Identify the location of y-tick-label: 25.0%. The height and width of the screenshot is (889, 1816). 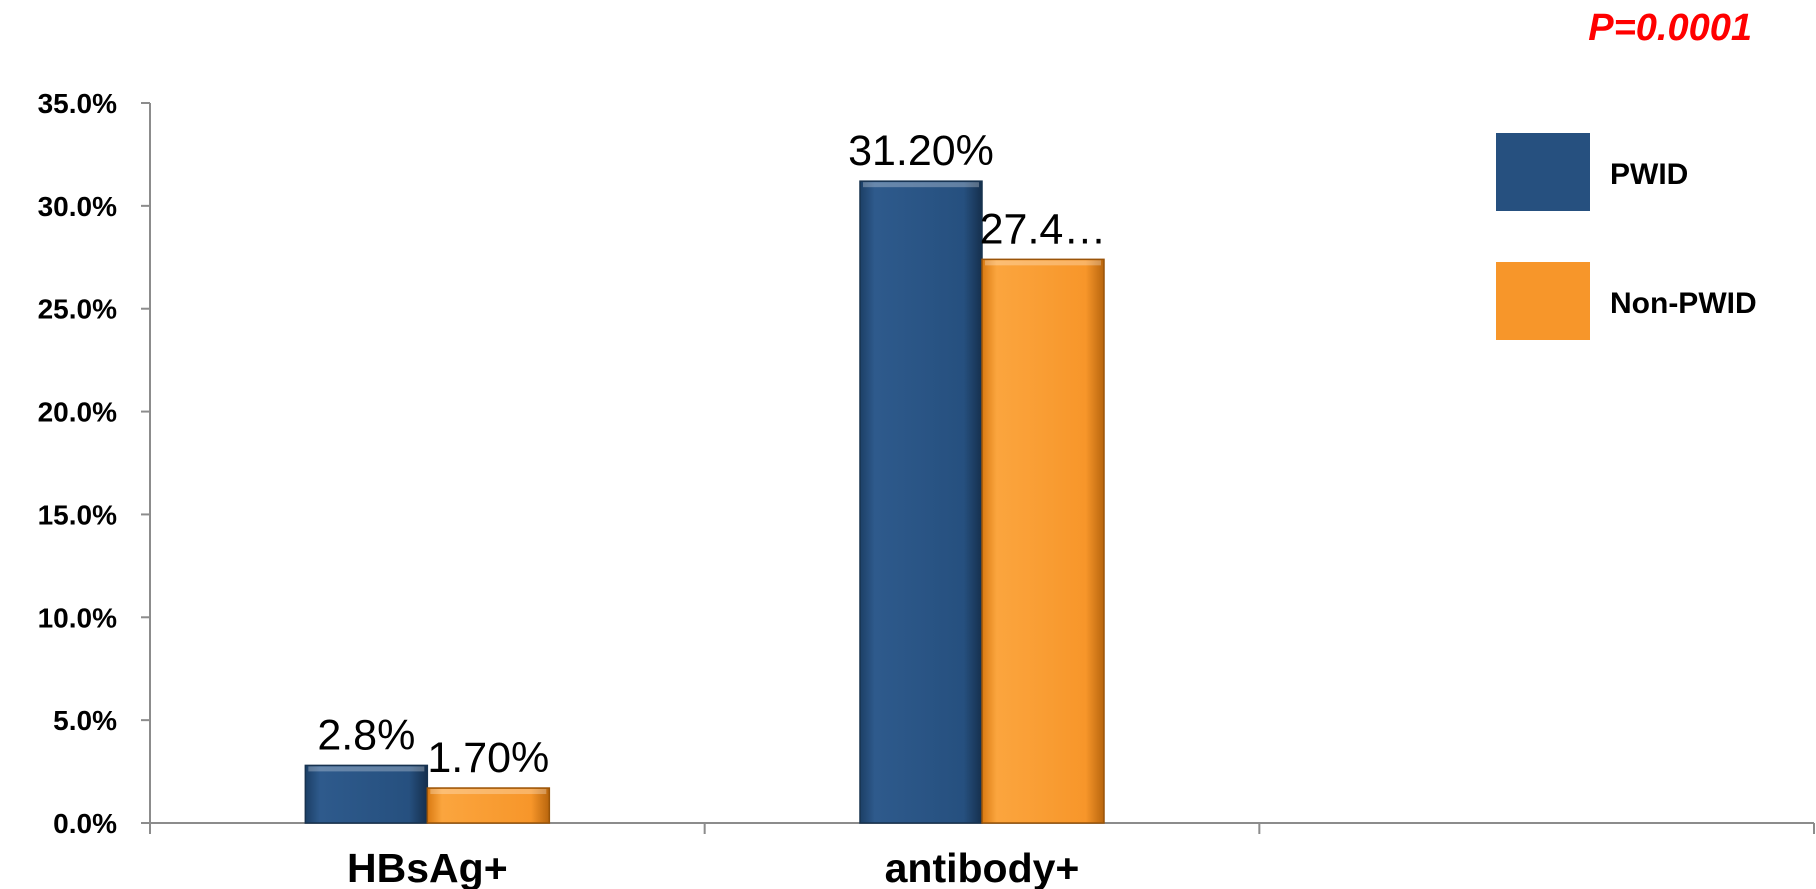
(77, 309).